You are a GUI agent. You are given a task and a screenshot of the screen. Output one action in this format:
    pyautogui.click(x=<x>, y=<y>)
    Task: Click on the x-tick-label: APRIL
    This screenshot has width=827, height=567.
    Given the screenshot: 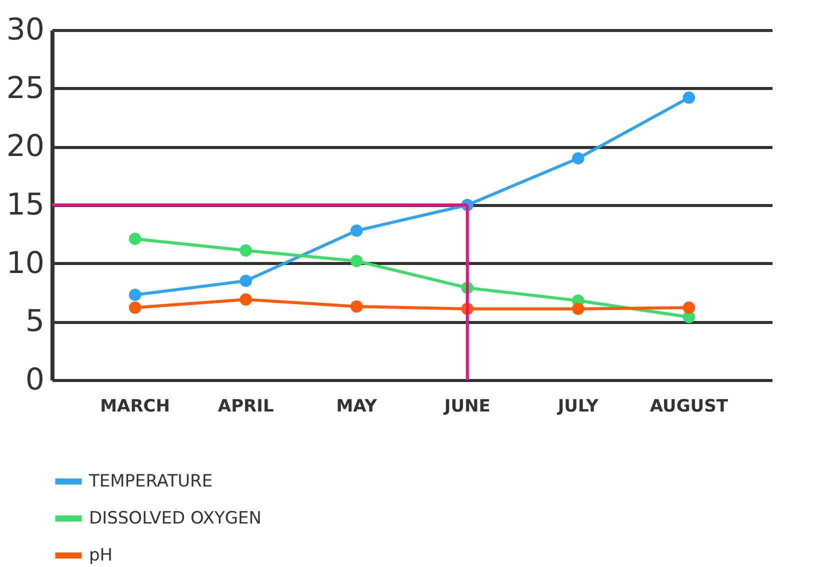 What is the action you would take?
    pyautogui.click(x=246, y=406)
    